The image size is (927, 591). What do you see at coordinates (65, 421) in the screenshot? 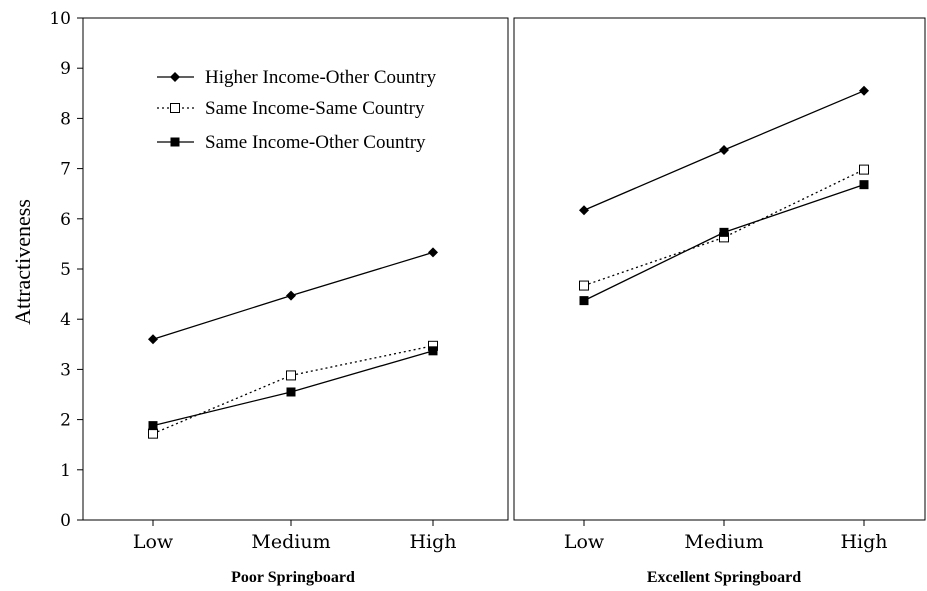
I see `y-tick-label: 2` at bounding box center [65, 421].